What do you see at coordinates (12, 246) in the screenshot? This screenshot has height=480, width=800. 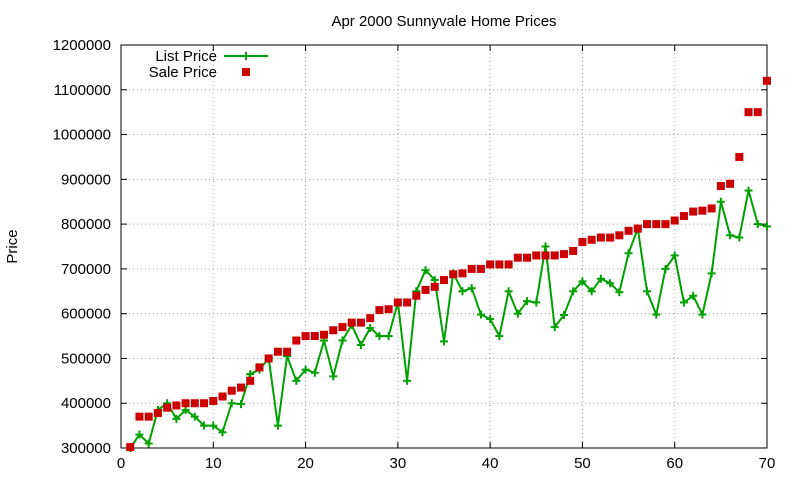 I see `y-axis-title: Price` at bounding box center [12, 246].